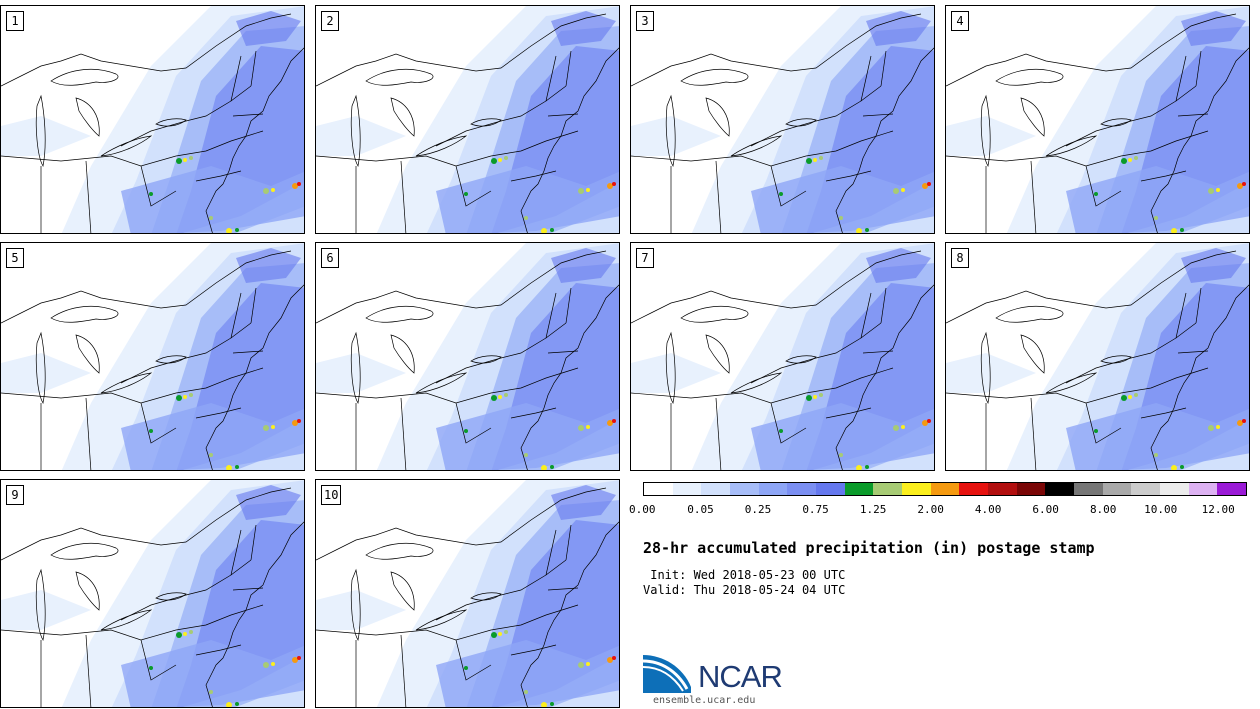 The image size is (1260, 709). What do you see at coordinates (330, 21) in the screenshot?
I see `panel-number: 2` at bounding box center [330, 21].